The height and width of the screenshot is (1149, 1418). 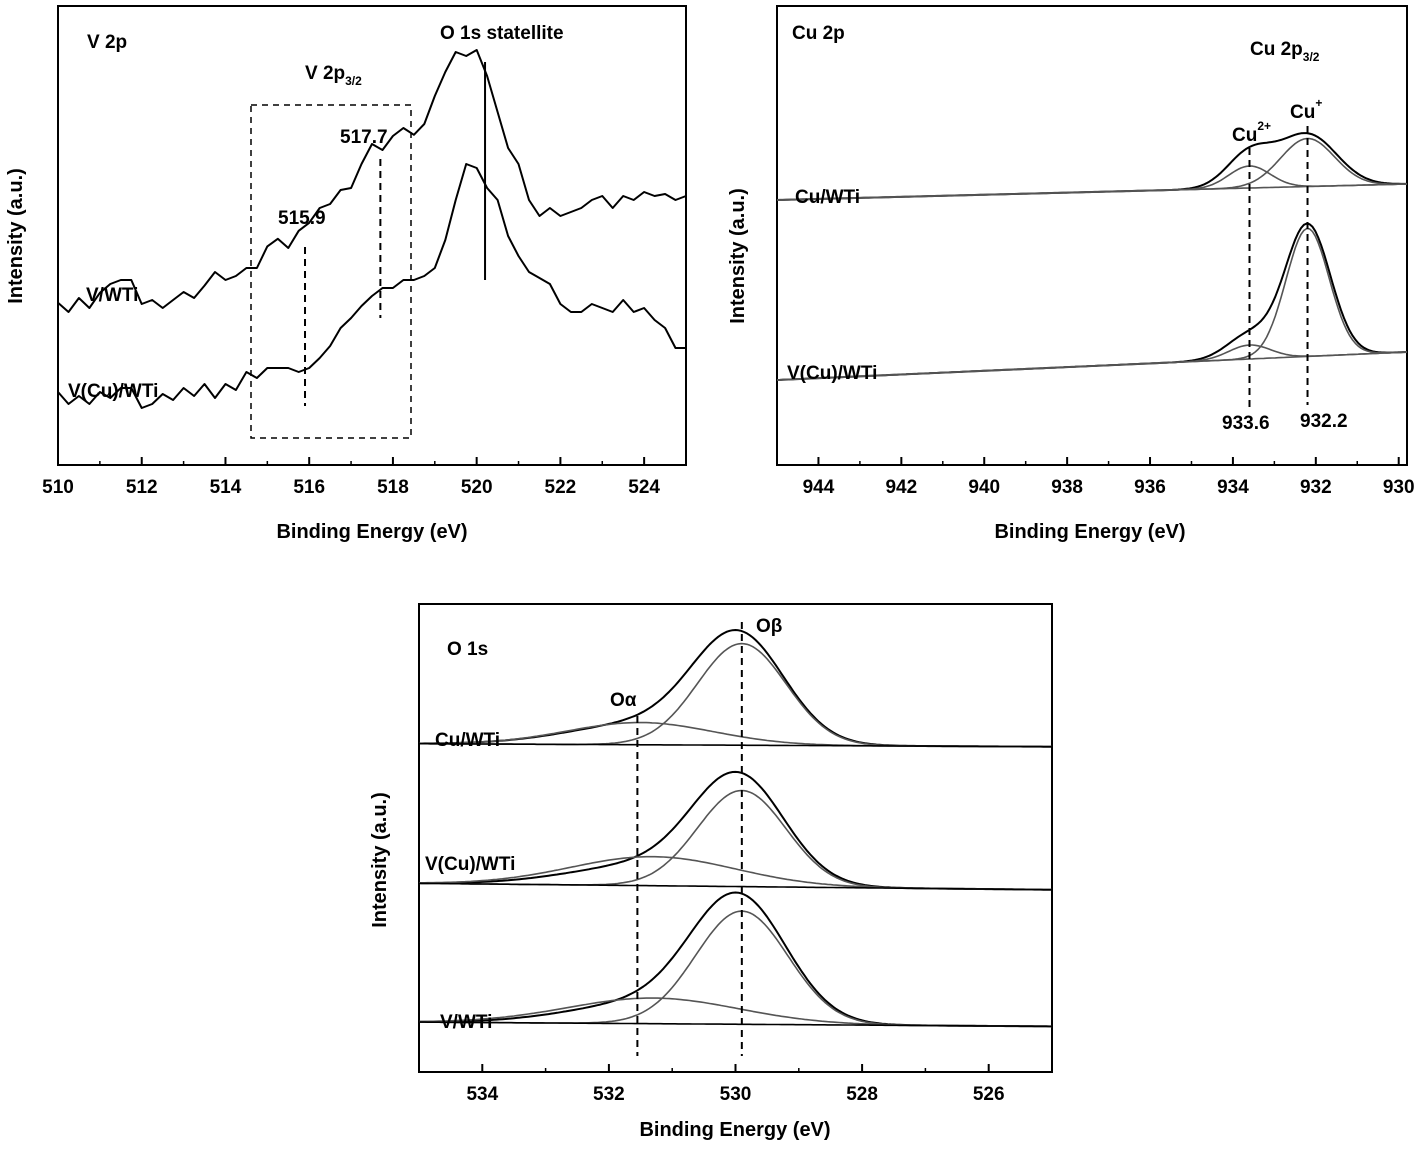 What do you see at coordinates (1264, 126) in the screenshot?
I see `cu2plus-label-sup: 2+` at bounding box center [1264, 126].